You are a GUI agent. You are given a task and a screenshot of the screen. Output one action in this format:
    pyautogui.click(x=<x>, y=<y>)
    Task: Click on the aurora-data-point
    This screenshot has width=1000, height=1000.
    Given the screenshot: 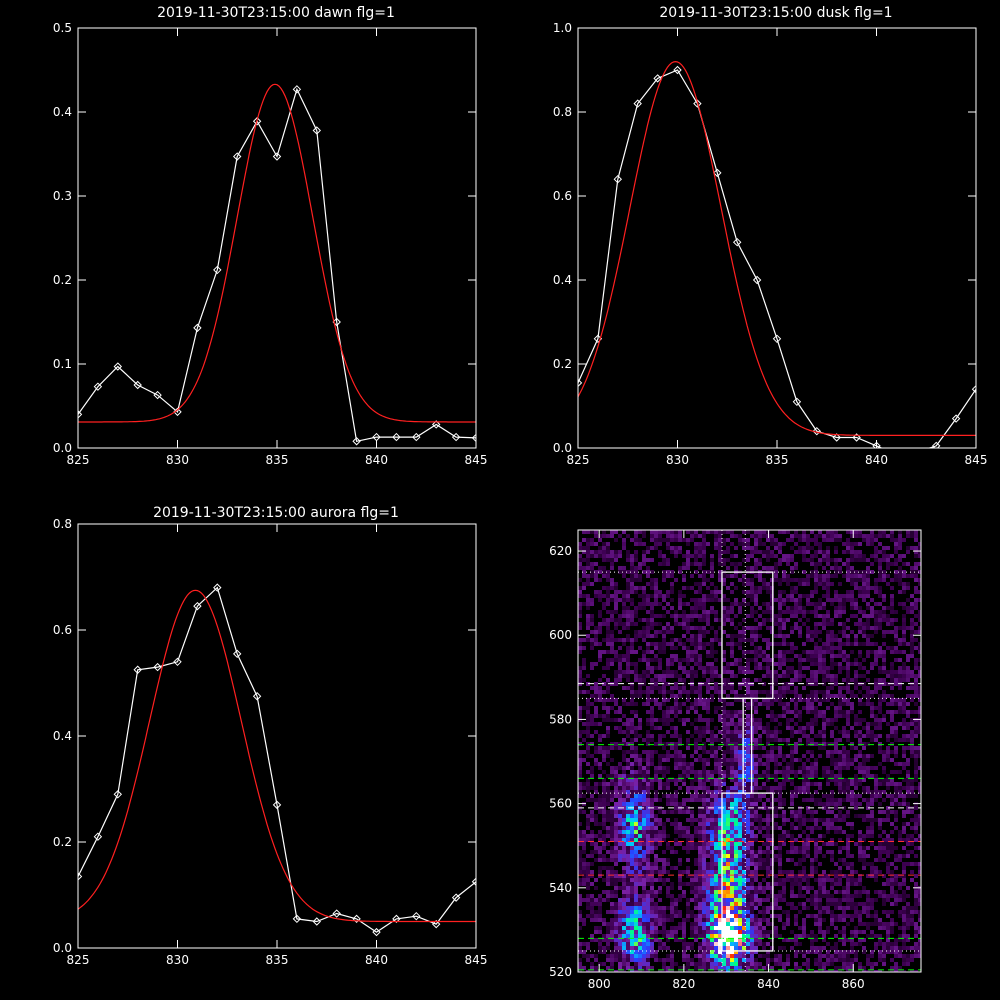 What is the action you would take?
    pyautogui.click(x=277, y=805)
    